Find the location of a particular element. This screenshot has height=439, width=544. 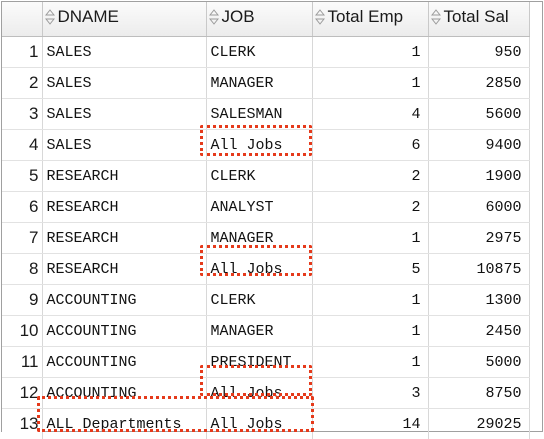

row-number-cell: 13 is located at coordinates (22, 424).